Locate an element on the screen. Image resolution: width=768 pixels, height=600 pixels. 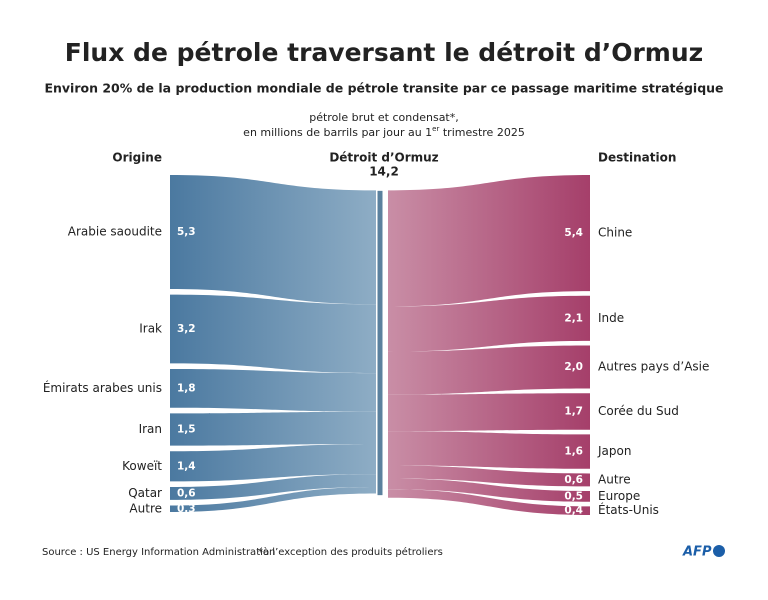
value-label: 1,5 is located at coordinates (186, 430).